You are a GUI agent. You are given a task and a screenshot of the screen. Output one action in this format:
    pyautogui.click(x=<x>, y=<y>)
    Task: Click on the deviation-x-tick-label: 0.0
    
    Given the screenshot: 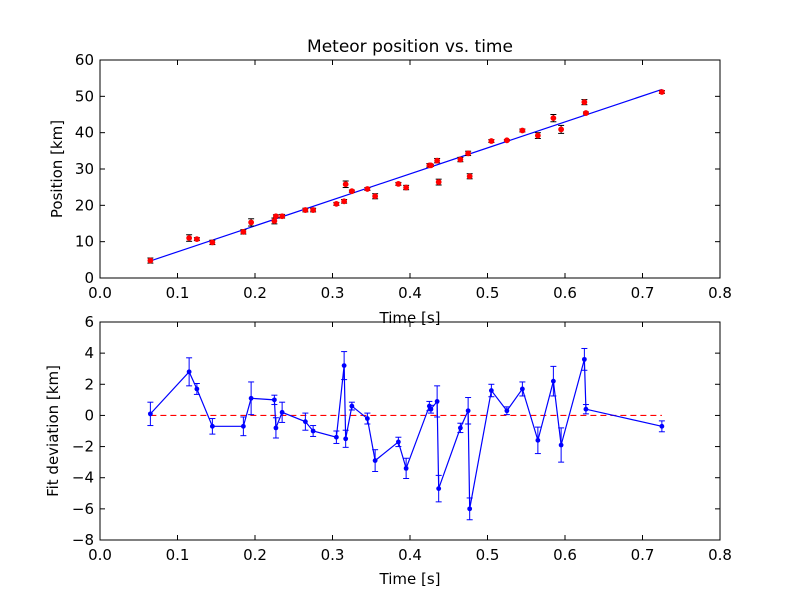 What is the action you would take?
    pyautogui.click(x=100, y=555)
    